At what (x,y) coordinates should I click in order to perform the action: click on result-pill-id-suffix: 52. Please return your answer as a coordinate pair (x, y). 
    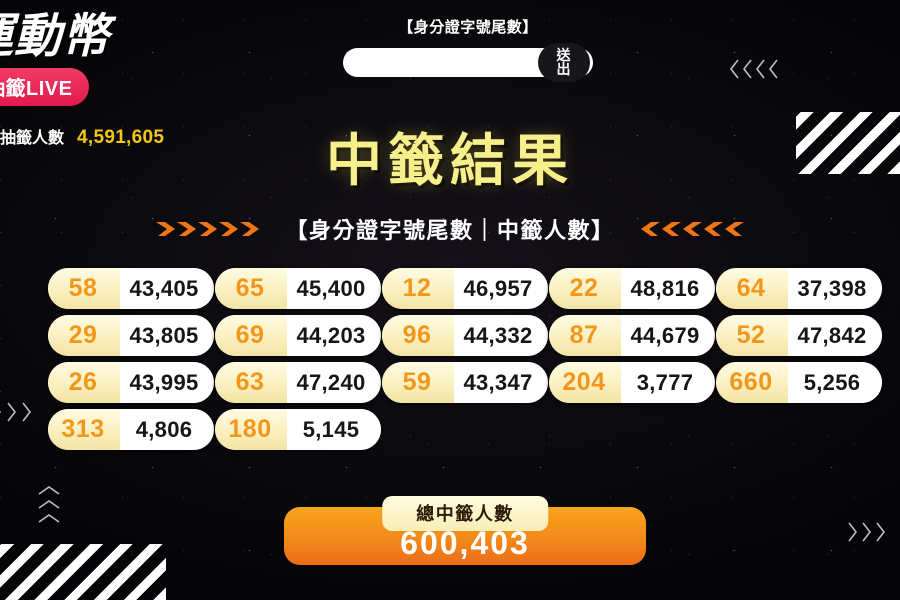
    Looking at the image, I should click on (752, 335).